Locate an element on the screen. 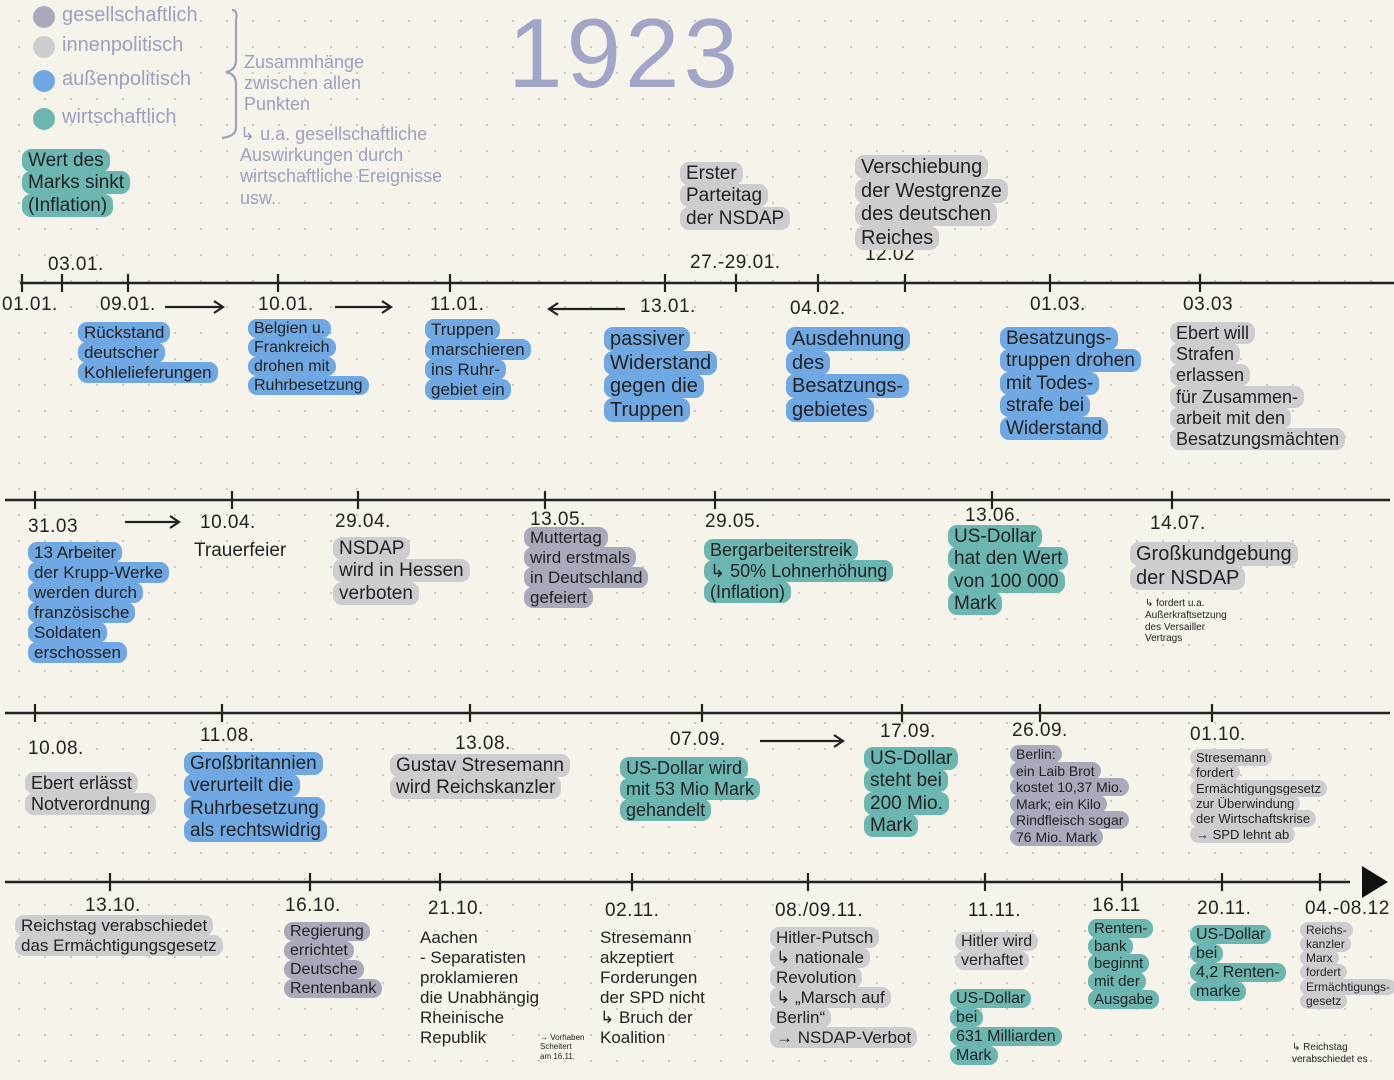 The image size is (1394, 1080). event-extra: US-Dollar bei 631 Milliarden Mark is located at coordinates (1006, 1027).